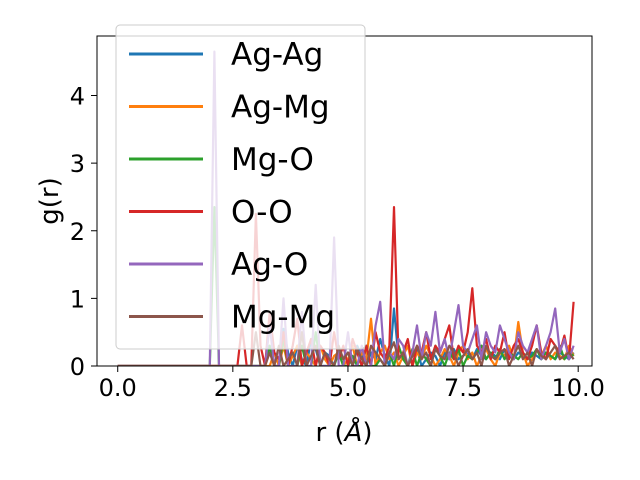 Image resolution: width=640 pixels, height=480 pixels. I want to click on y-tick-label: 3, so click(77, 164).